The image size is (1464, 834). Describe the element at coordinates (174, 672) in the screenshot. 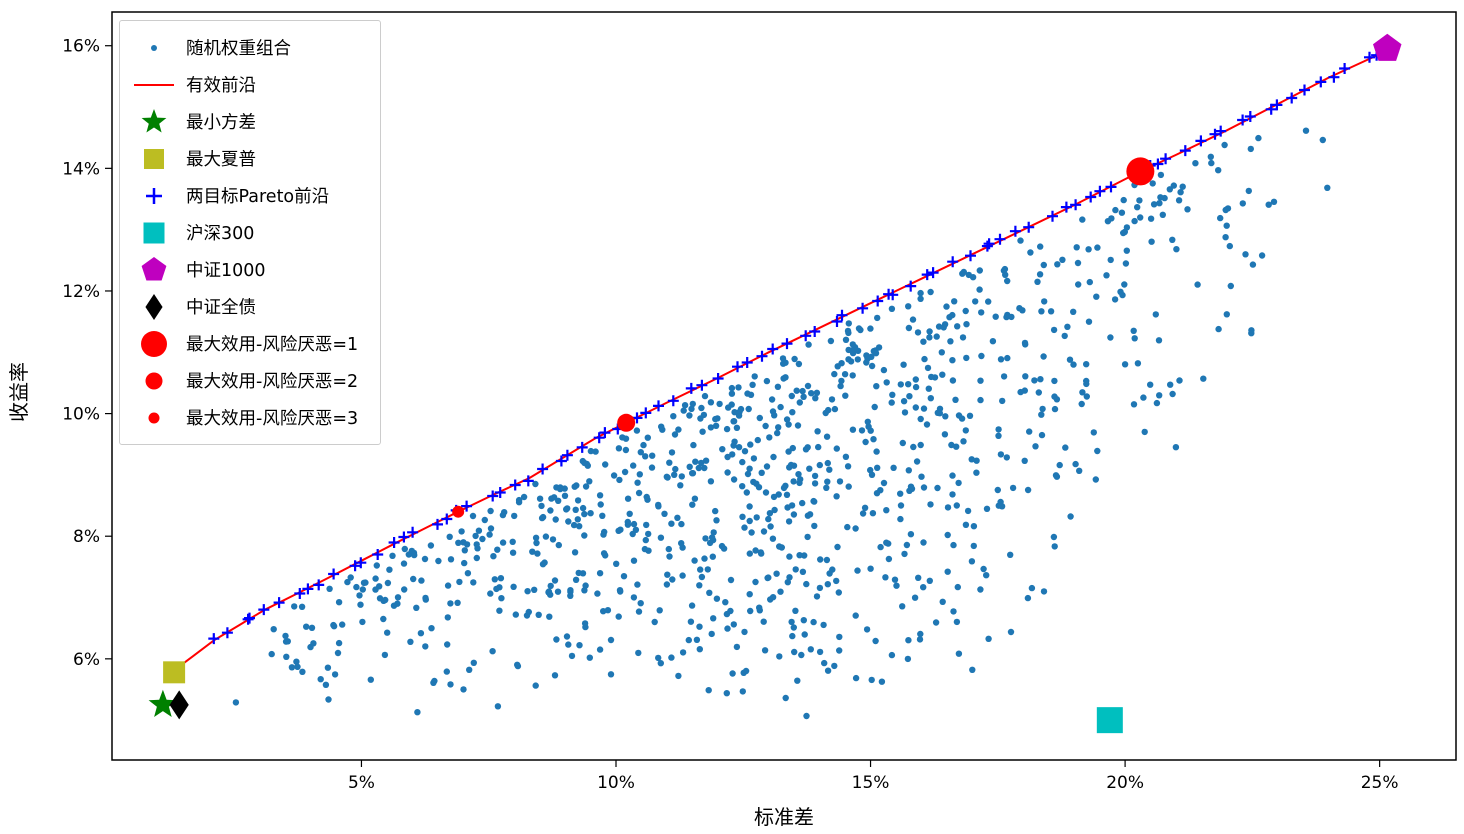

I see `marker-max_sharpe` at that location.